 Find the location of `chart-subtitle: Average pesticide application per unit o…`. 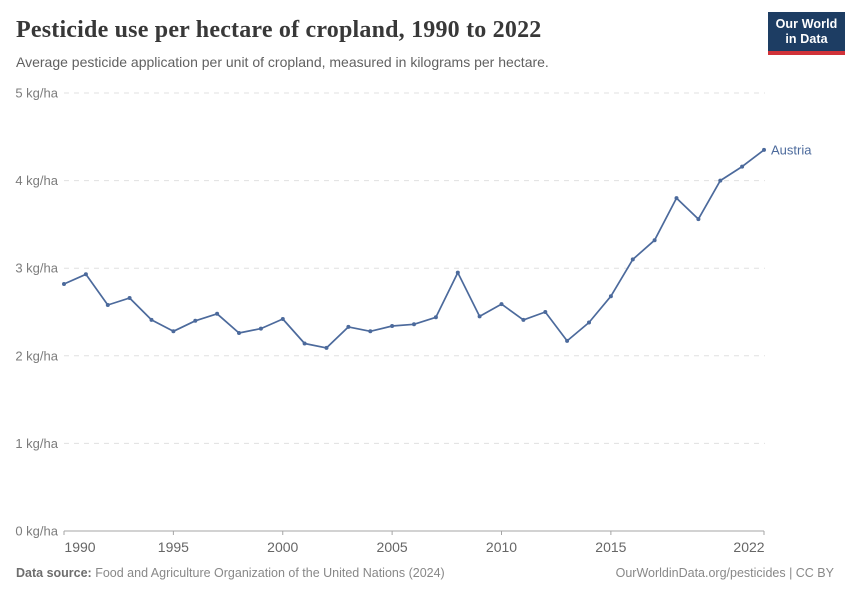

chart-subtitle: Average pesticide application per unit o… is located at coordinates (282, 62).